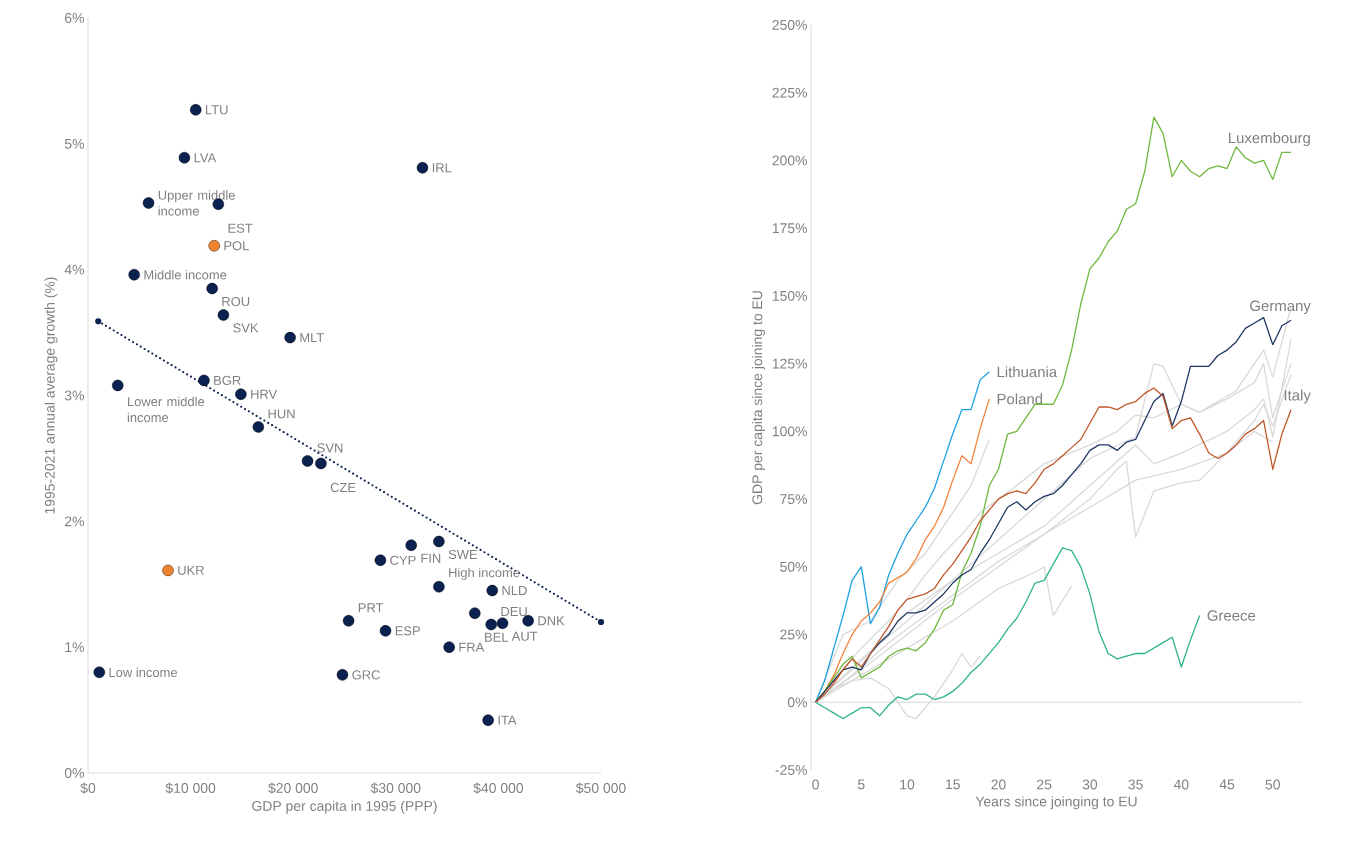 The width and height of the screenshot is (1349, 852). What do you see at coordinates (472, 647) in the screenshot?
I see `annotation: FRA` at bounding box center [472, 647].